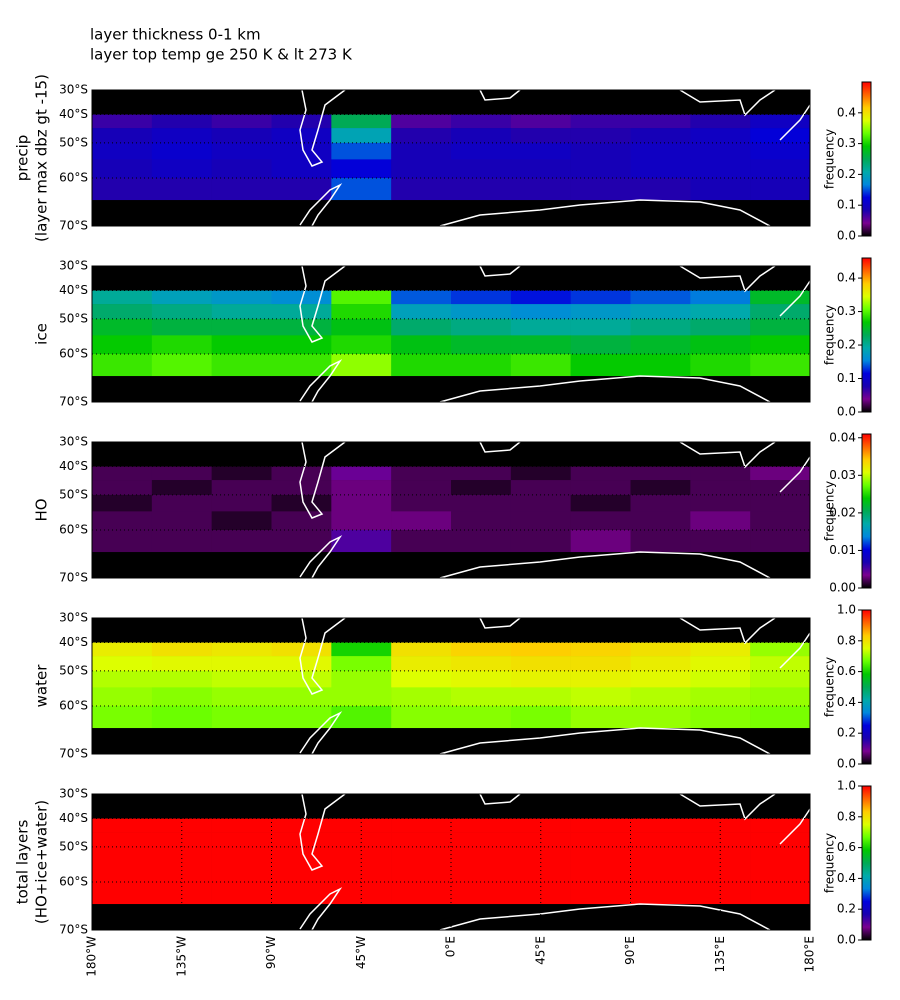 This screenshot has width=900, height=1000. Describe the element at coordinates (846, 671) in the screenshot. I see `colorbar-tick-label: 0.6` at that location.